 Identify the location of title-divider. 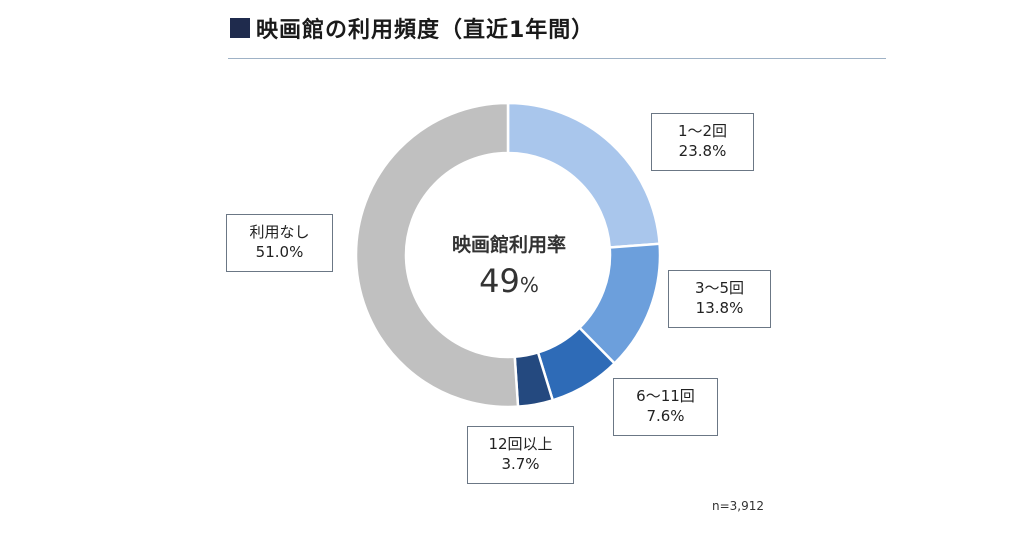
(557, 58).